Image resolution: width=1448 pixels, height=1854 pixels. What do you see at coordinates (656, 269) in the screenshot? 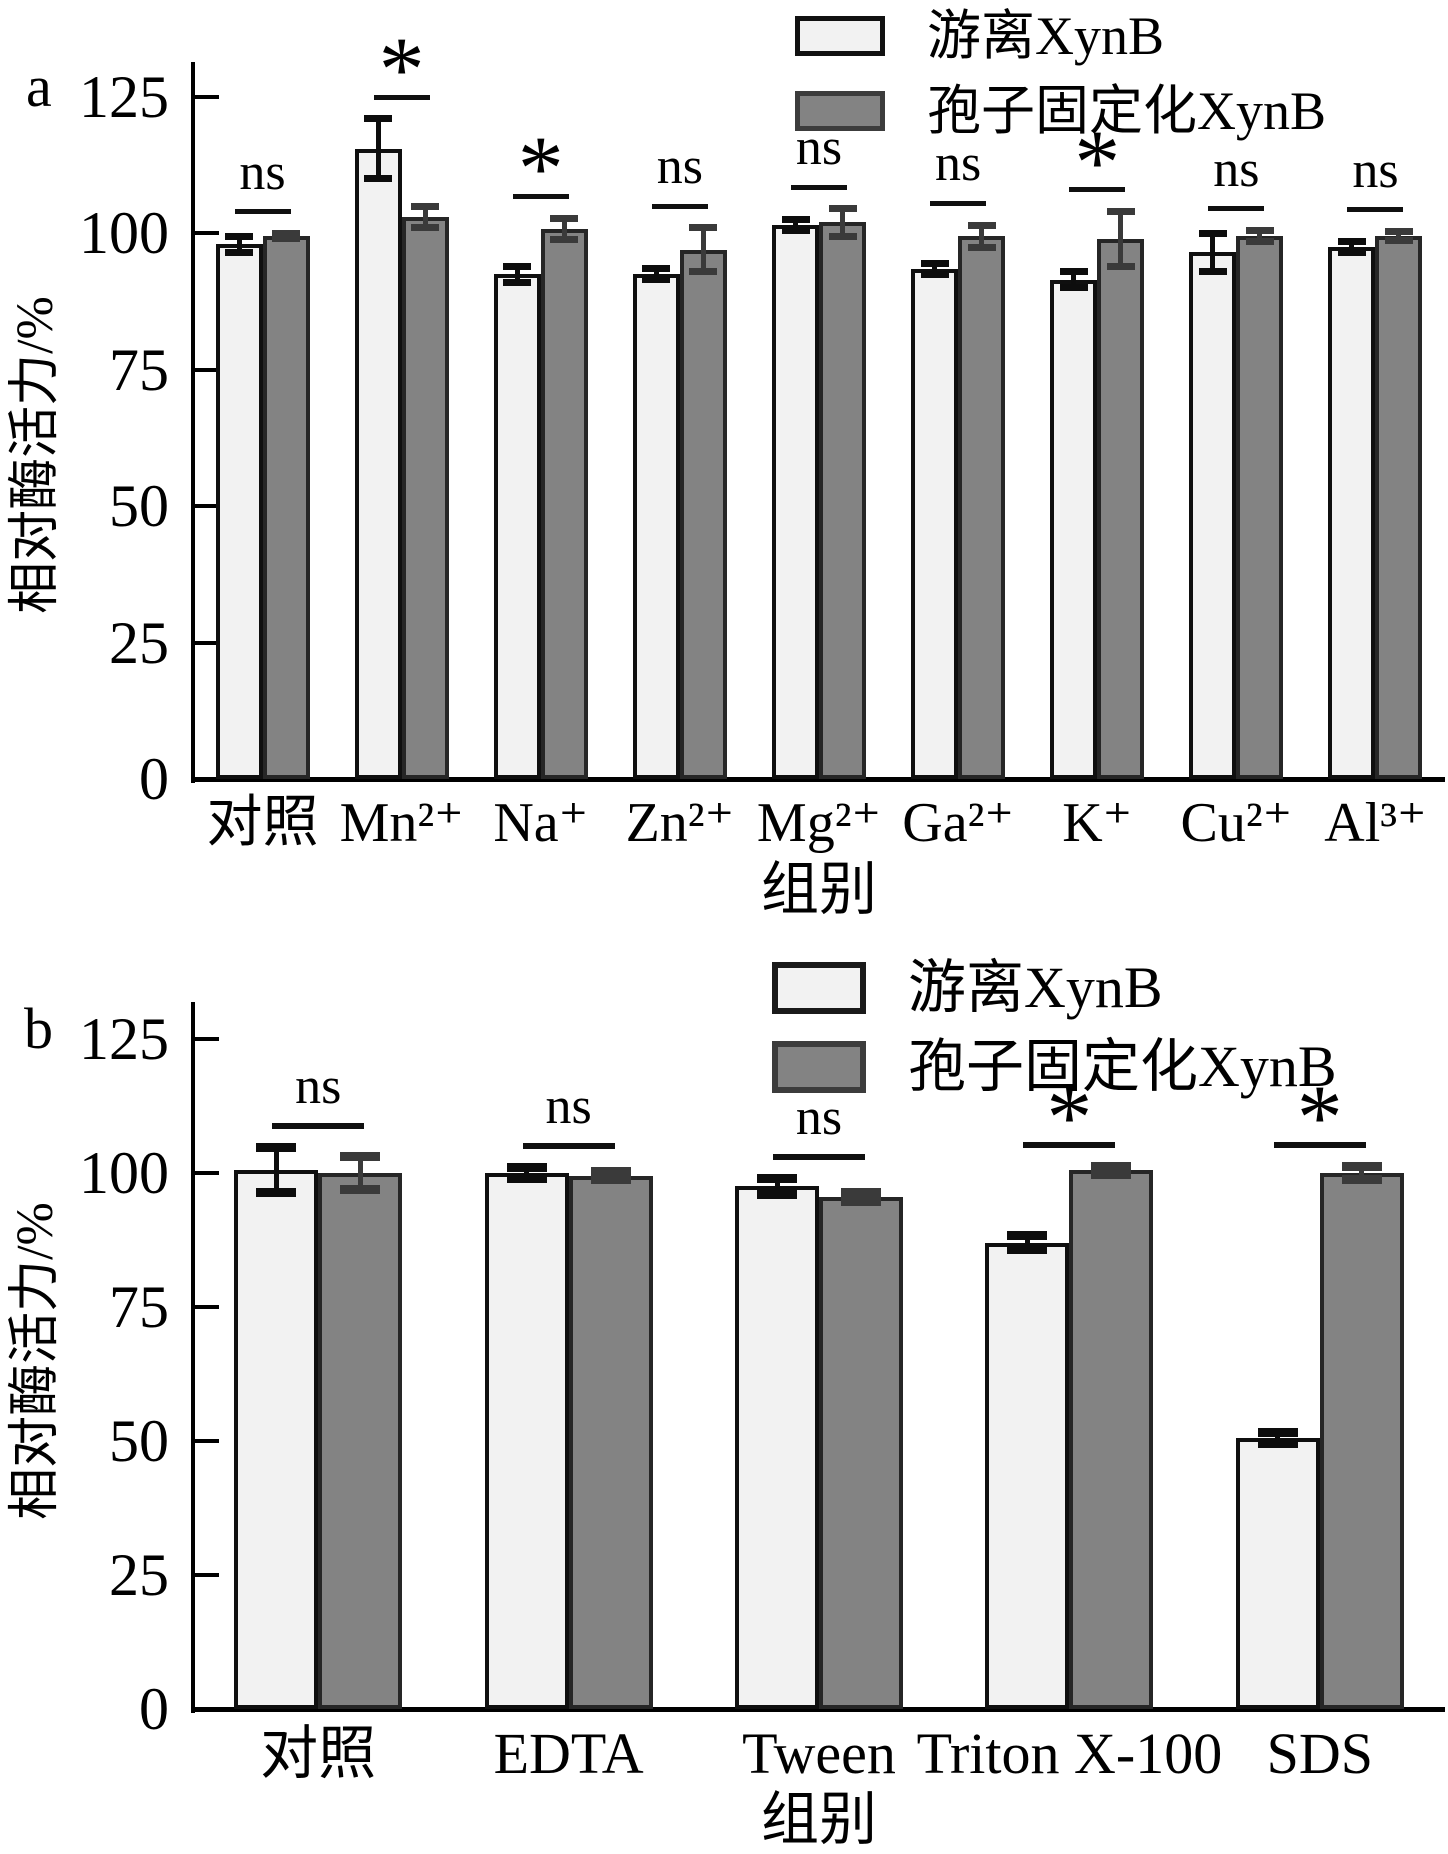
I see `errorbar-cap-top-free-panel-a-Zn²⁺` at bounding box center [656, 269].